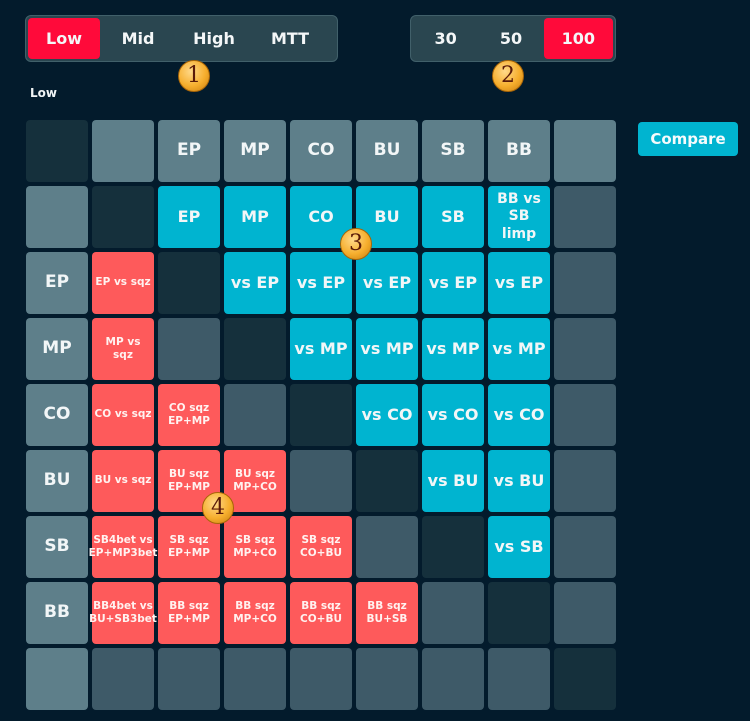 This screenshot has height=721, width=750. What do you see at coordinates (508, 76) in the screenshot?
I see `annotation-badge-2: 2` at bounding box center [508, 76].